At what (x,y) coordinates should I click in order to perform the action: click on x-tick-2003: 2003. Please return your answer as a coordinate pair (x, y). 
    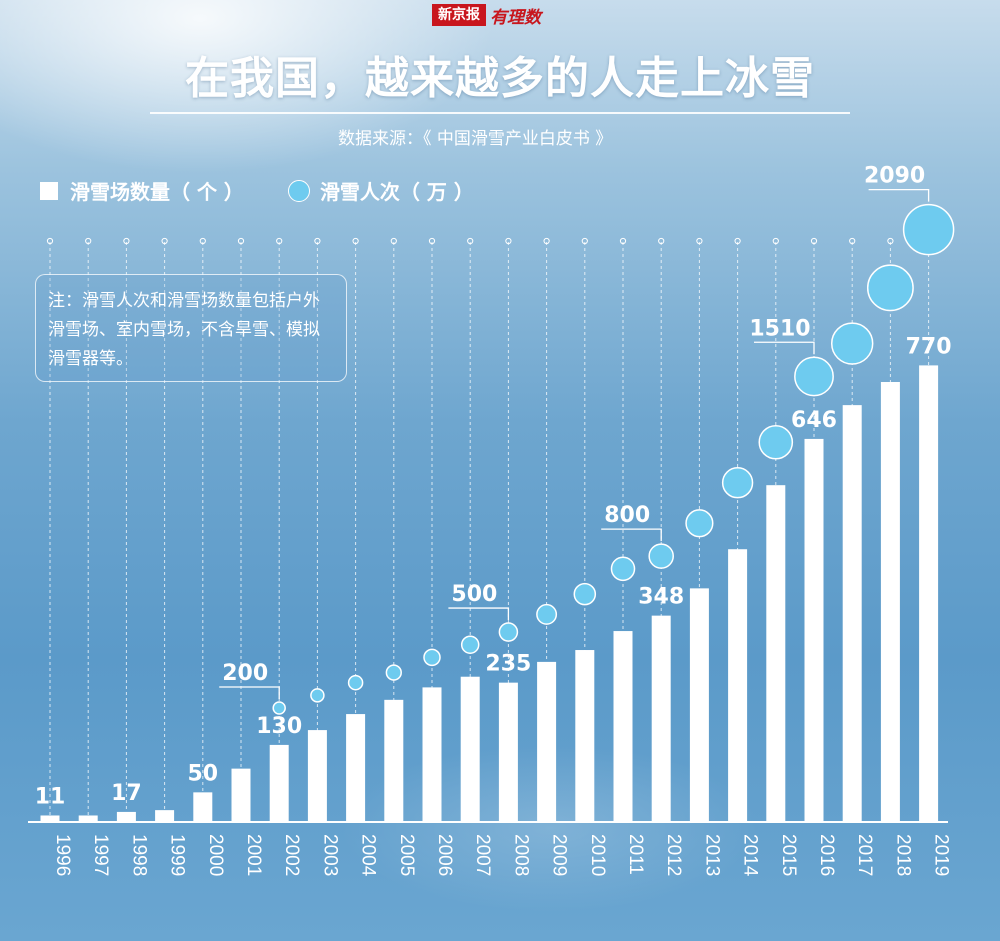
    Looking at the image, I should click on (329, 855).